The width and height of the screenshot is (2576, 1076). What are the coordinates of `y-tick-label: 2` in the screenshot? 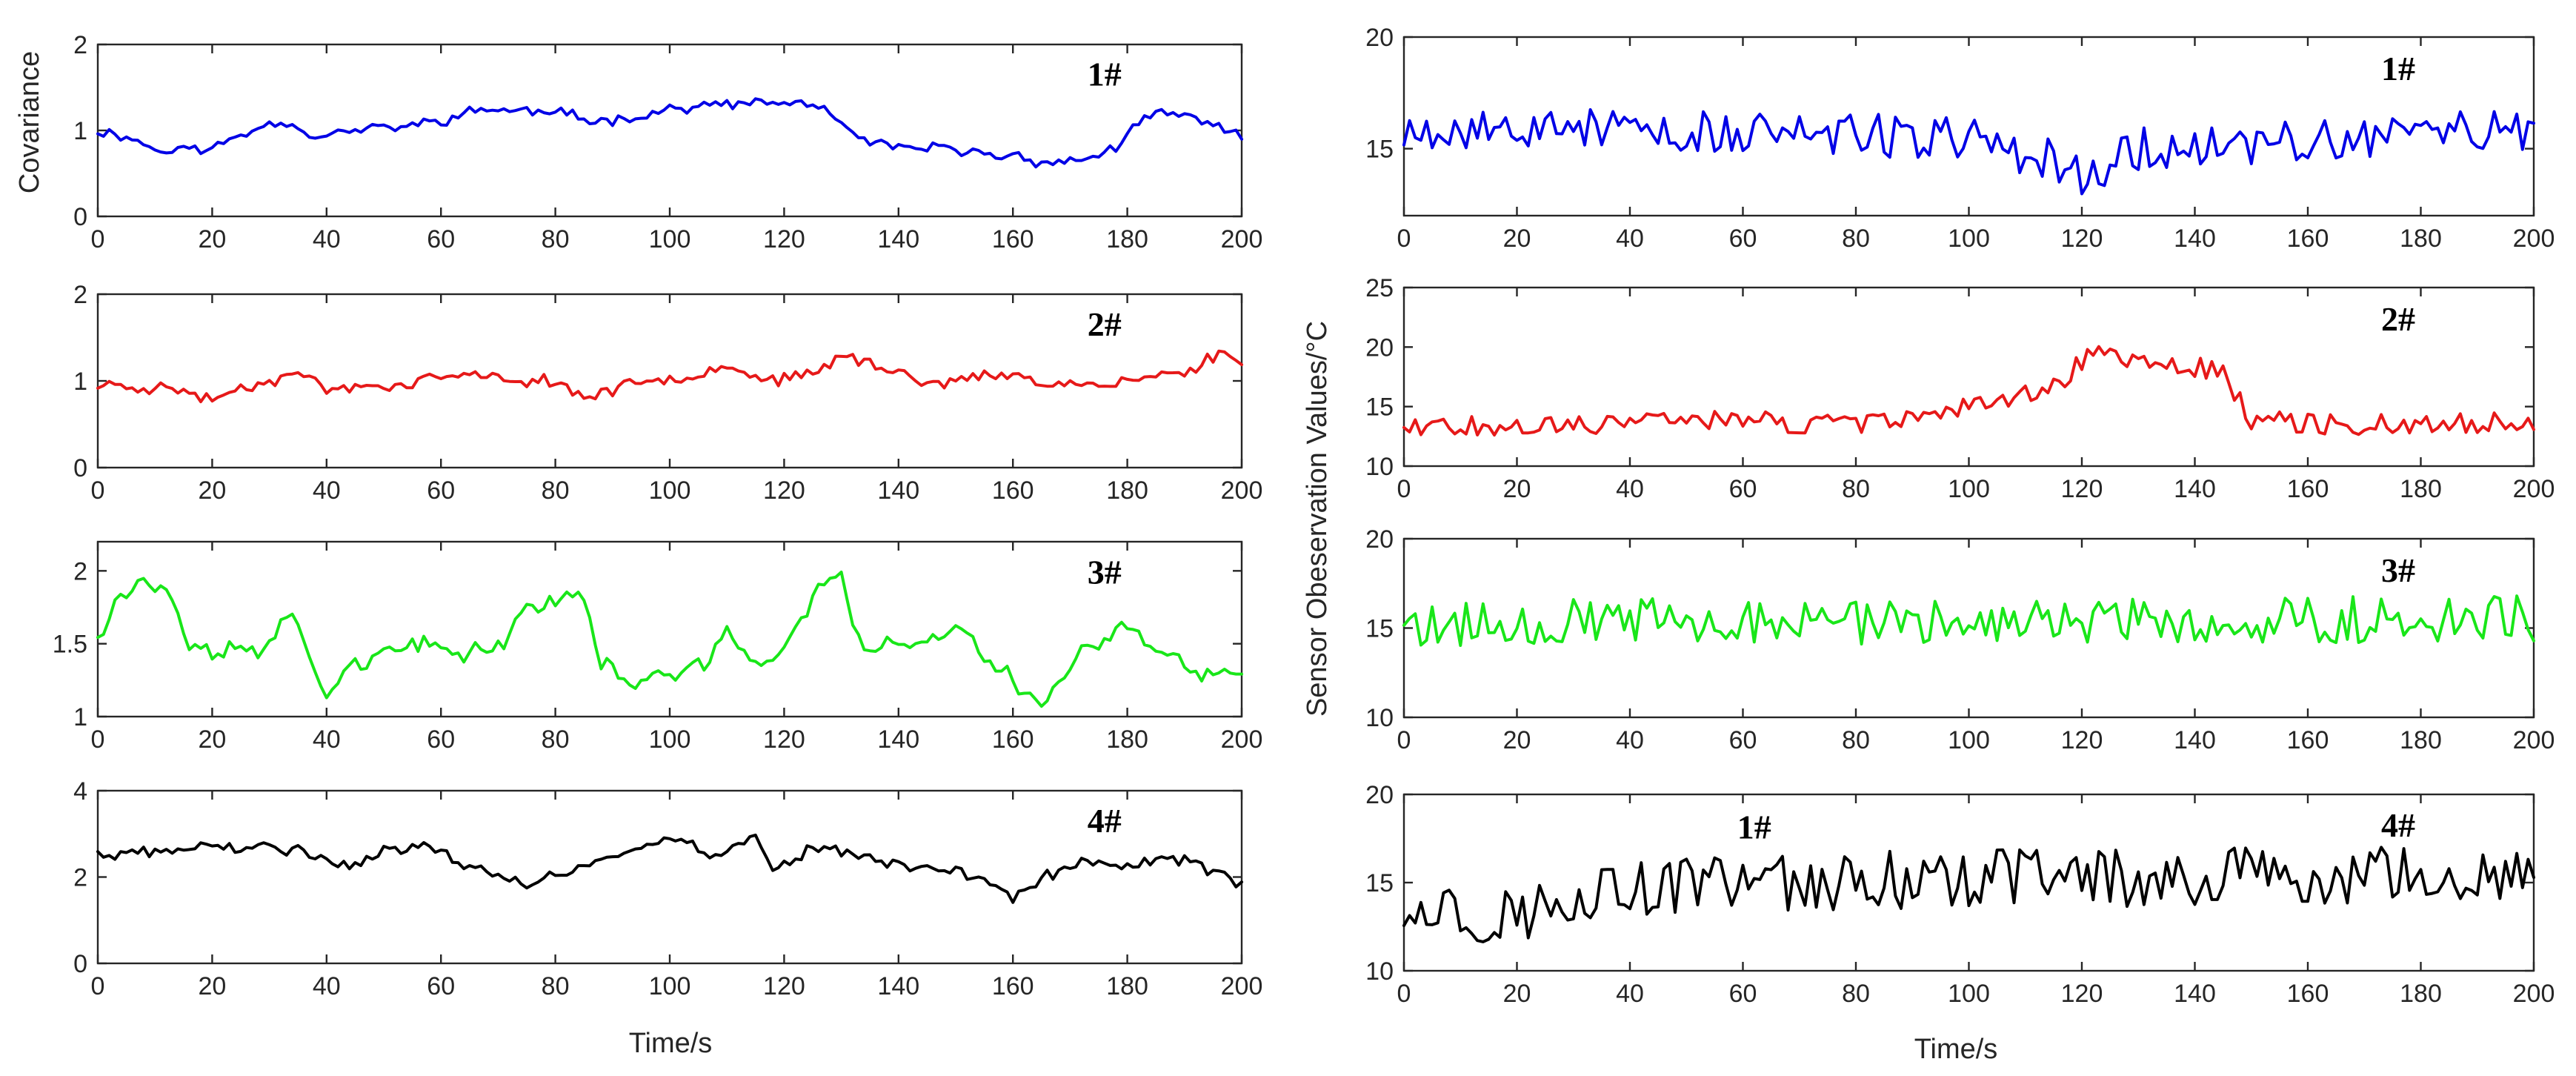 It's located at (80, 571).